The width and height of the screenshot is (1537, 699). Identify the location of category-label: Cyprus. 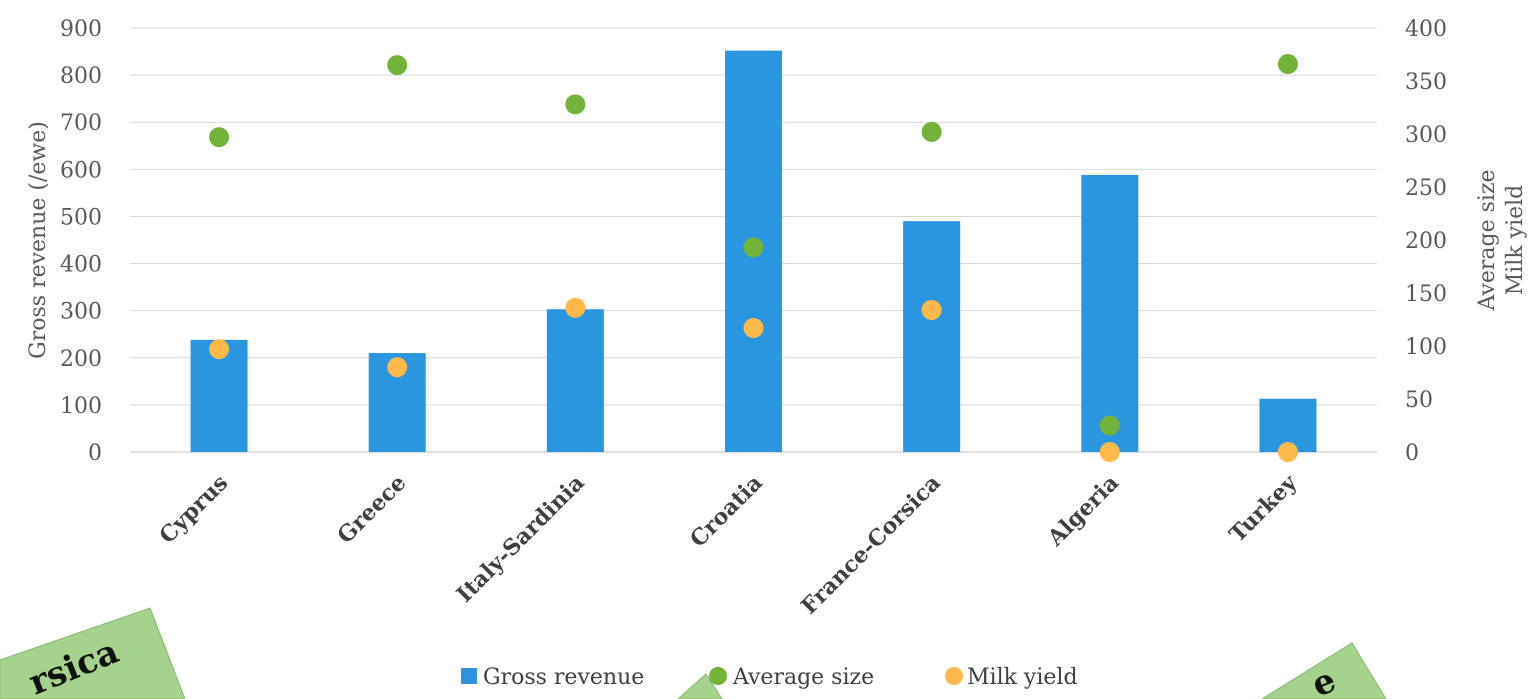
(193, 509).